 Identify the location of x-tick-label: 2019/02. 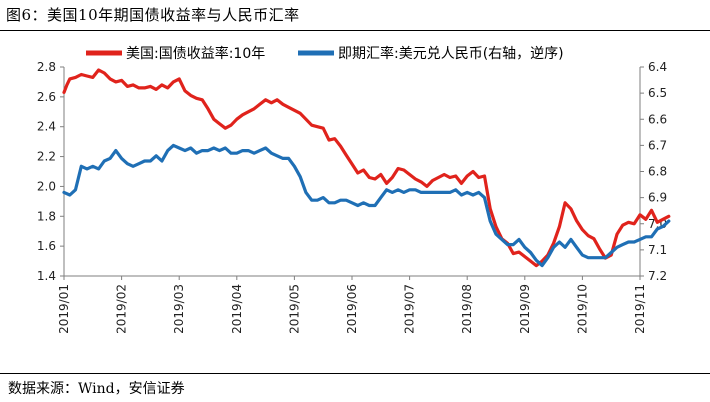
(122, 309).